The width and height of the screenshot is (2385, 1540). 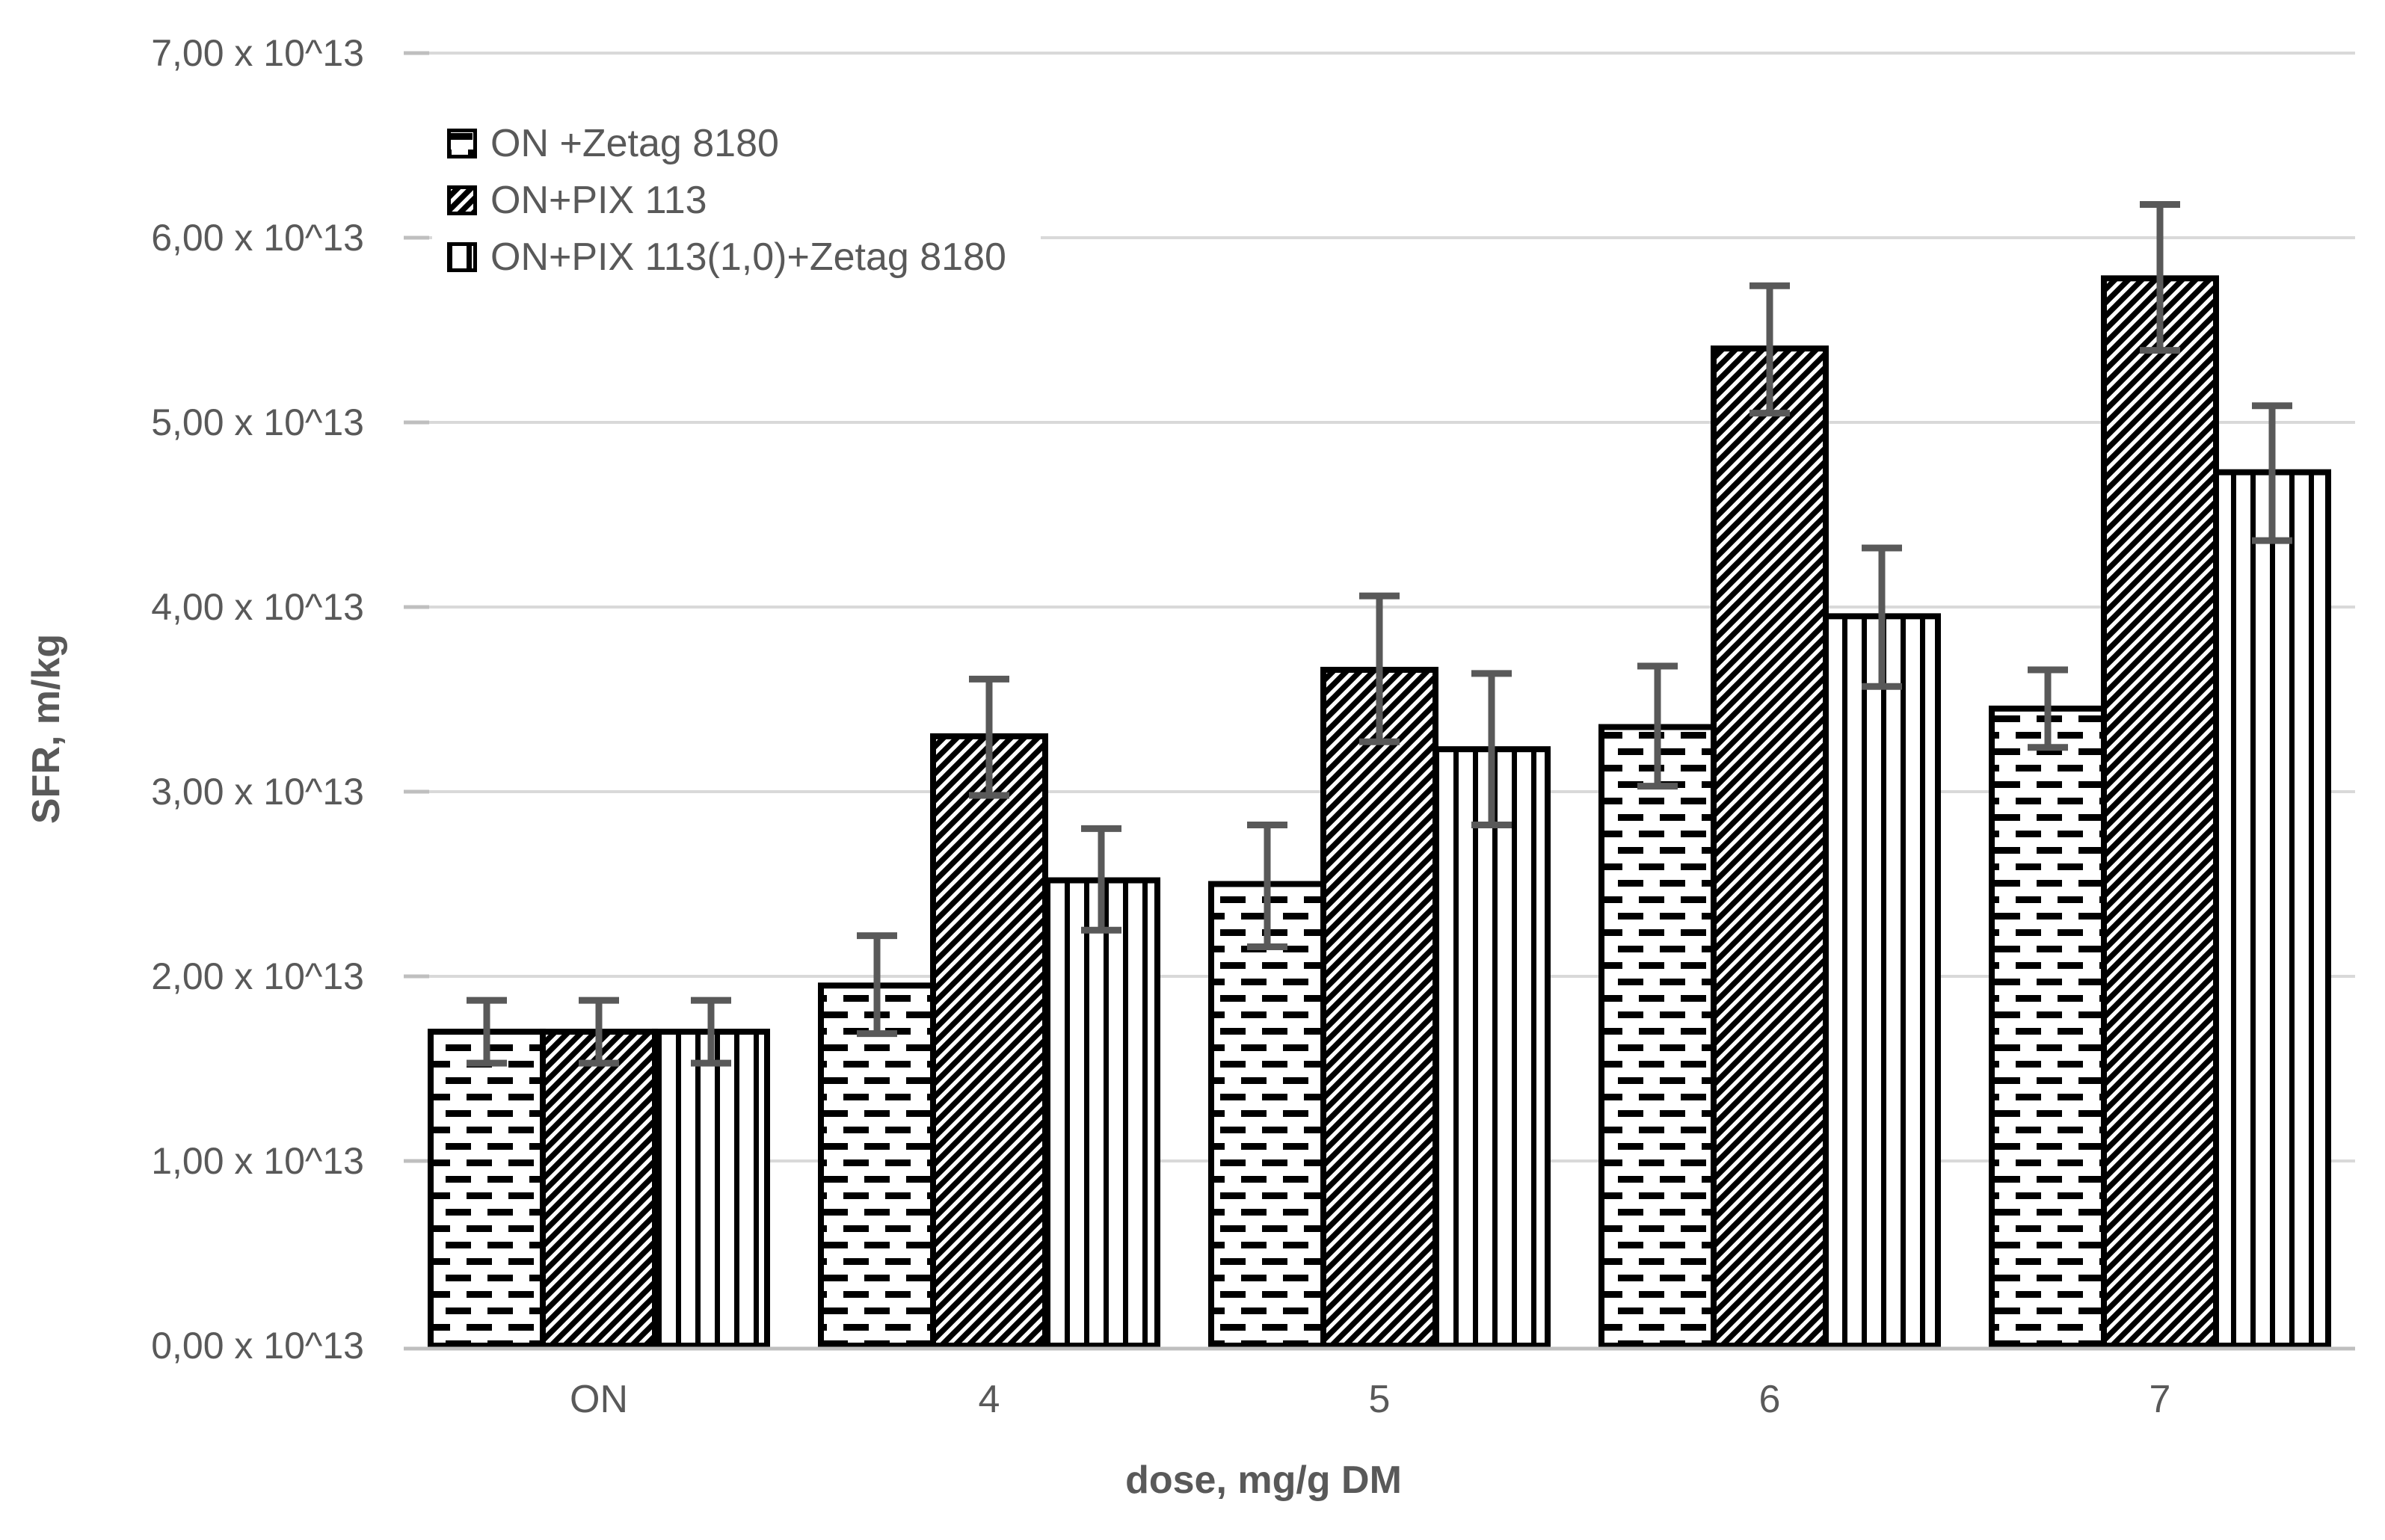 I want to click on y-tick-label: 2,00 x 10^13, so click(x=257, y=976).